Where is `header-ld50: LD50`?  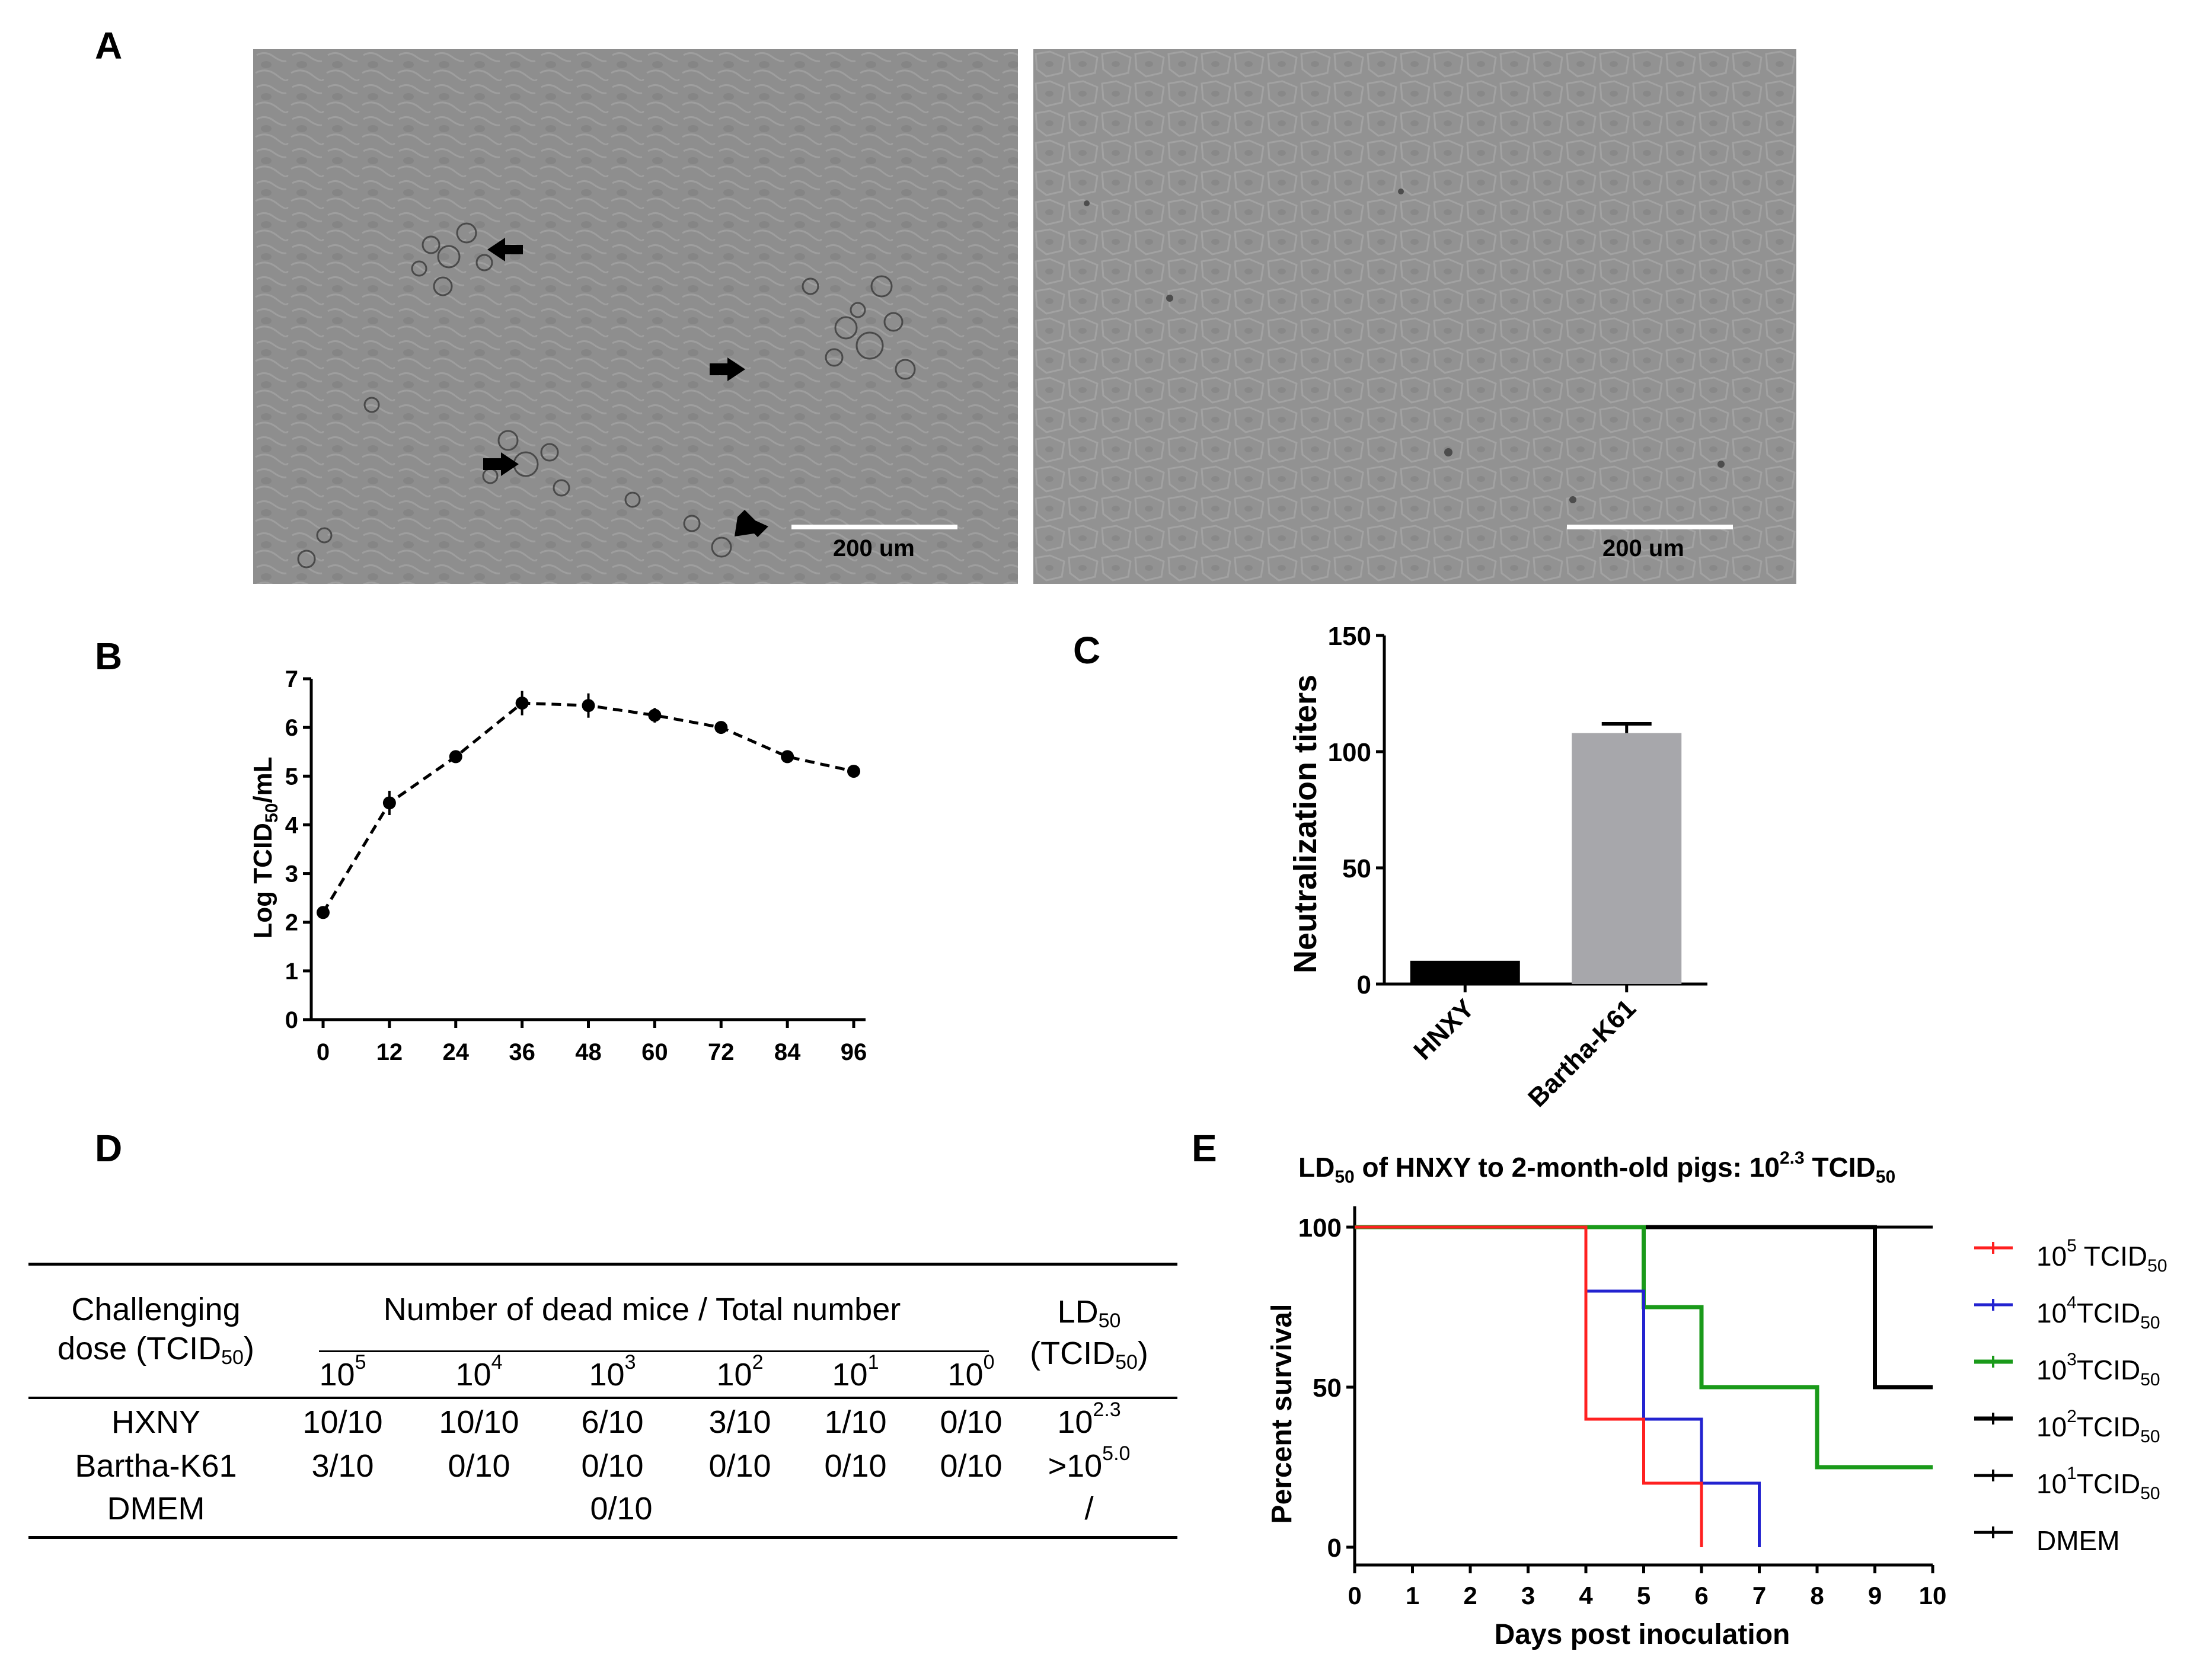 header-ld50: LD50 is located at coordinates (1089, 1313).